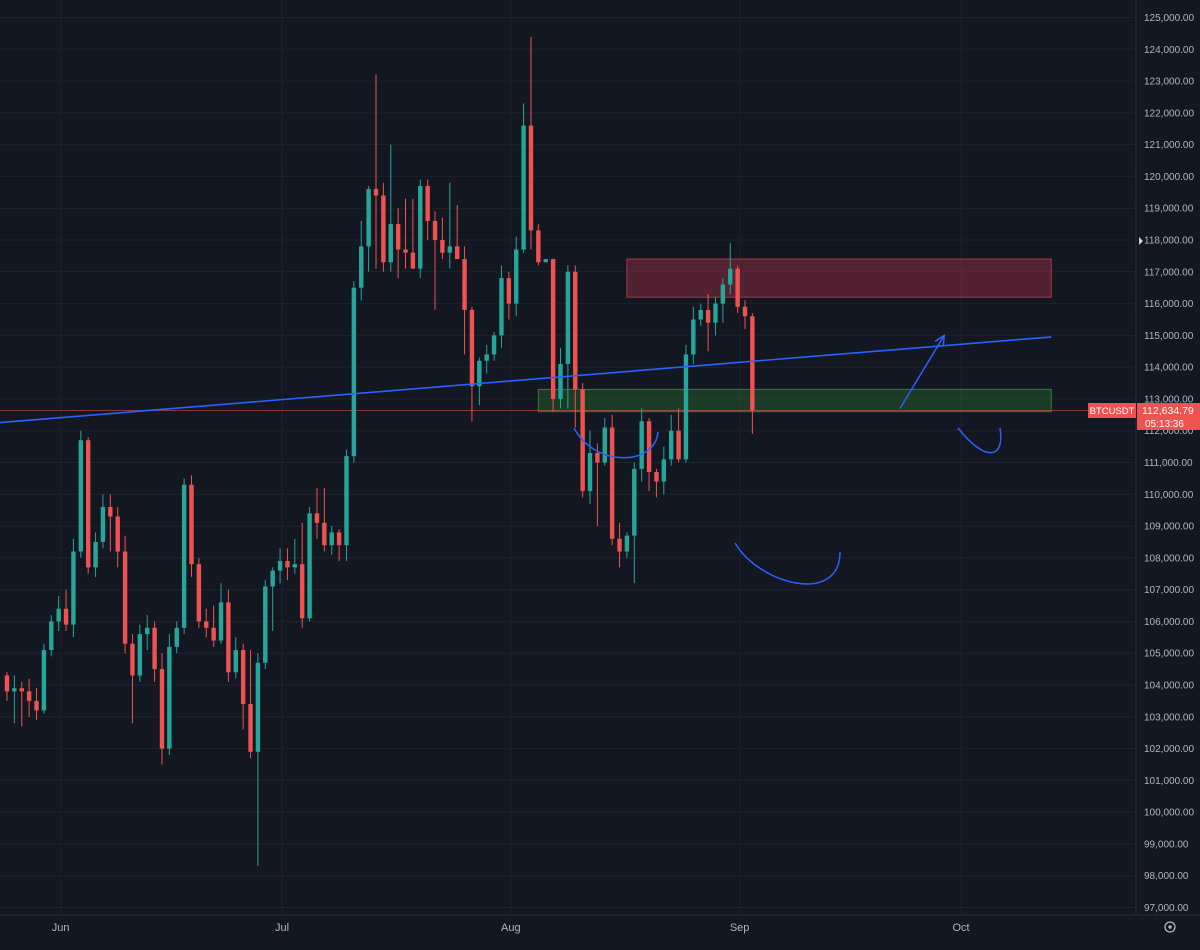 The width and height of the screenshot is (1200, 950). Describe the element at coordinates (1168, 411) in the screenshot. I see `last-price-label: 112,634.79` at that location.